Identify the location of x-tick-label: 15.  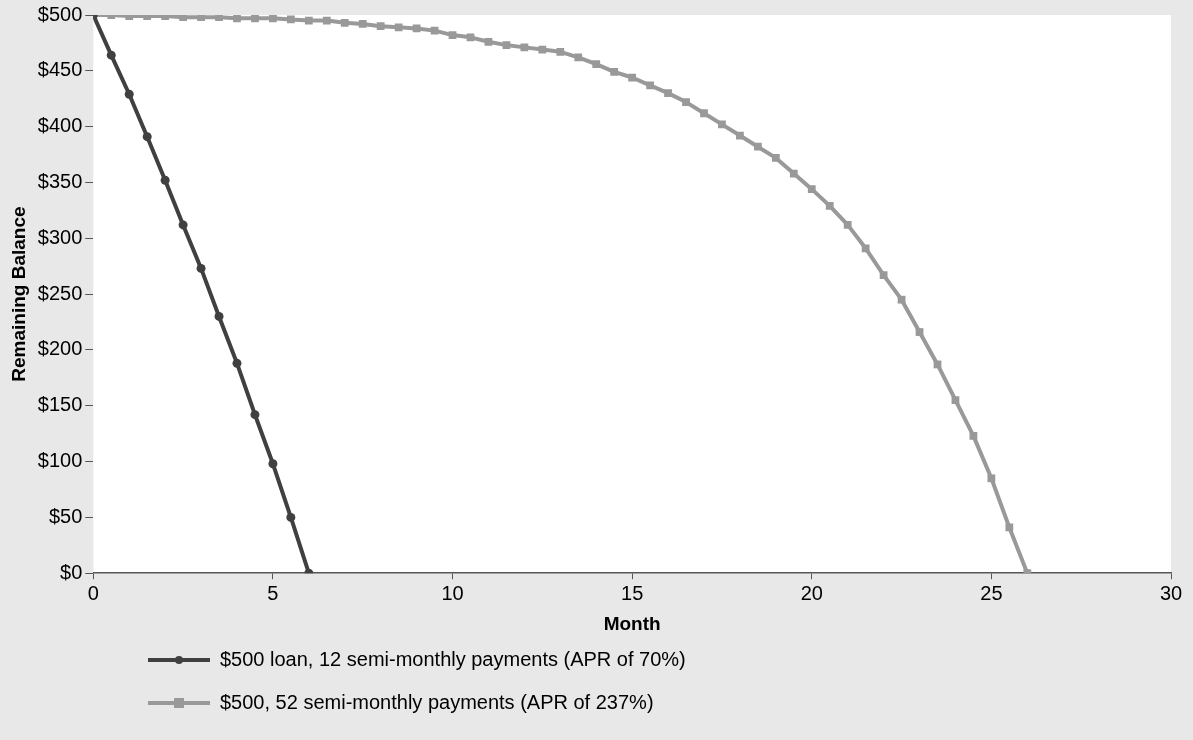
(632, 592).